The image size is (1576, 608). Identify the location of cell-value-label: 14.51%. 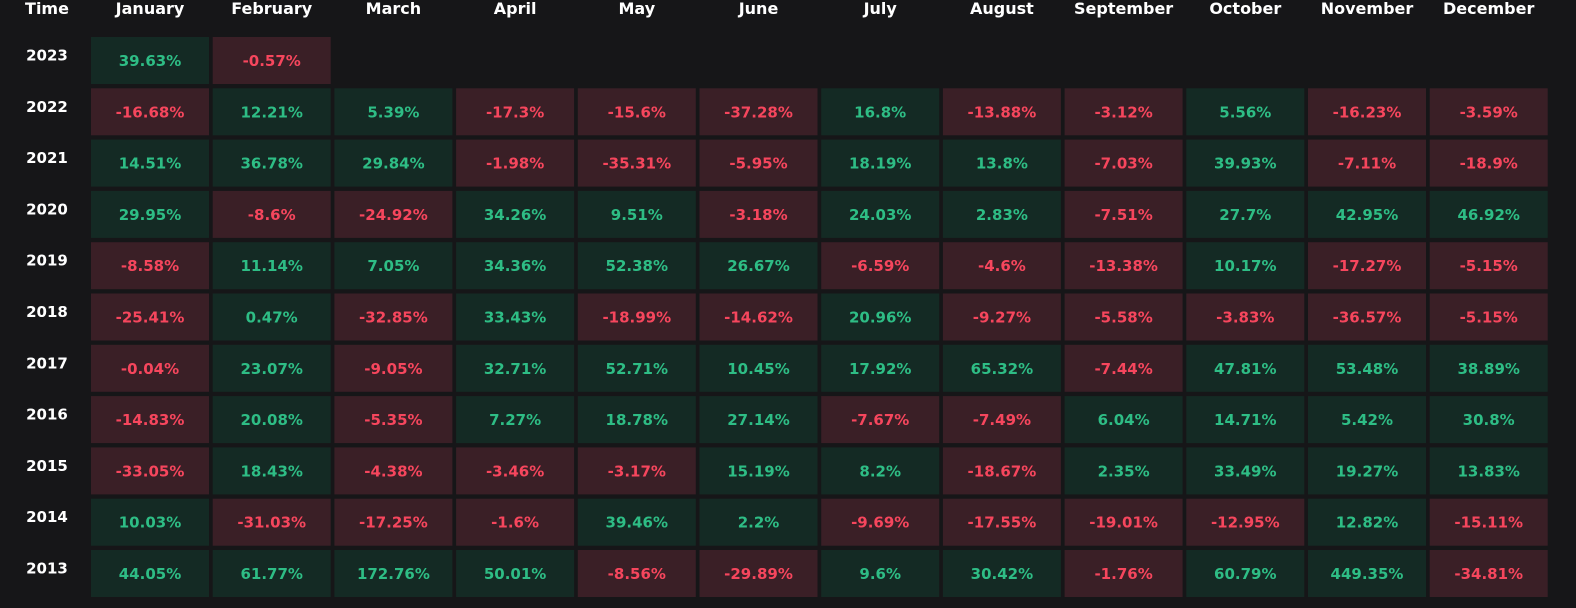
(150, 164).